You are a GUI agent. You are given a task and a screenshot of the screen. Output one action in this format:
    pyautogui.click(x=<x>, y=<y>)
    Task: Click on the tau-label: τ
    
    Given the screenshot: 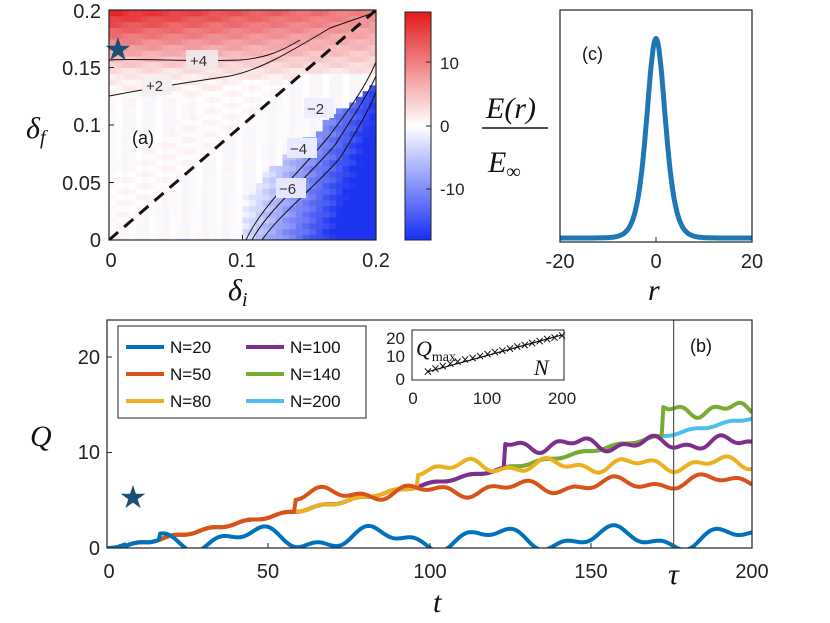 What is the action you would take?
    pyautogui.click(x=674, y=574)
    